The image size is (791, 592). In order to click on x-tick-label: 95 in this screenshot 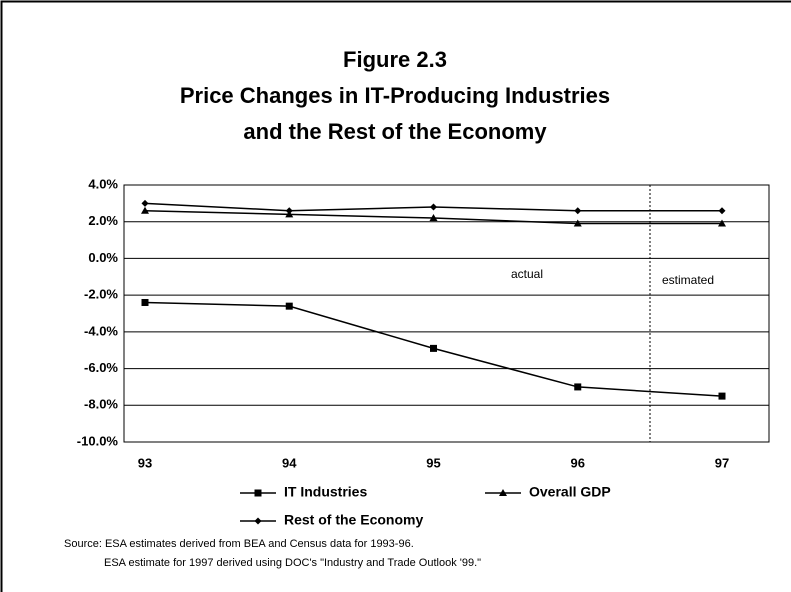, I will do `click(433, 462)`.